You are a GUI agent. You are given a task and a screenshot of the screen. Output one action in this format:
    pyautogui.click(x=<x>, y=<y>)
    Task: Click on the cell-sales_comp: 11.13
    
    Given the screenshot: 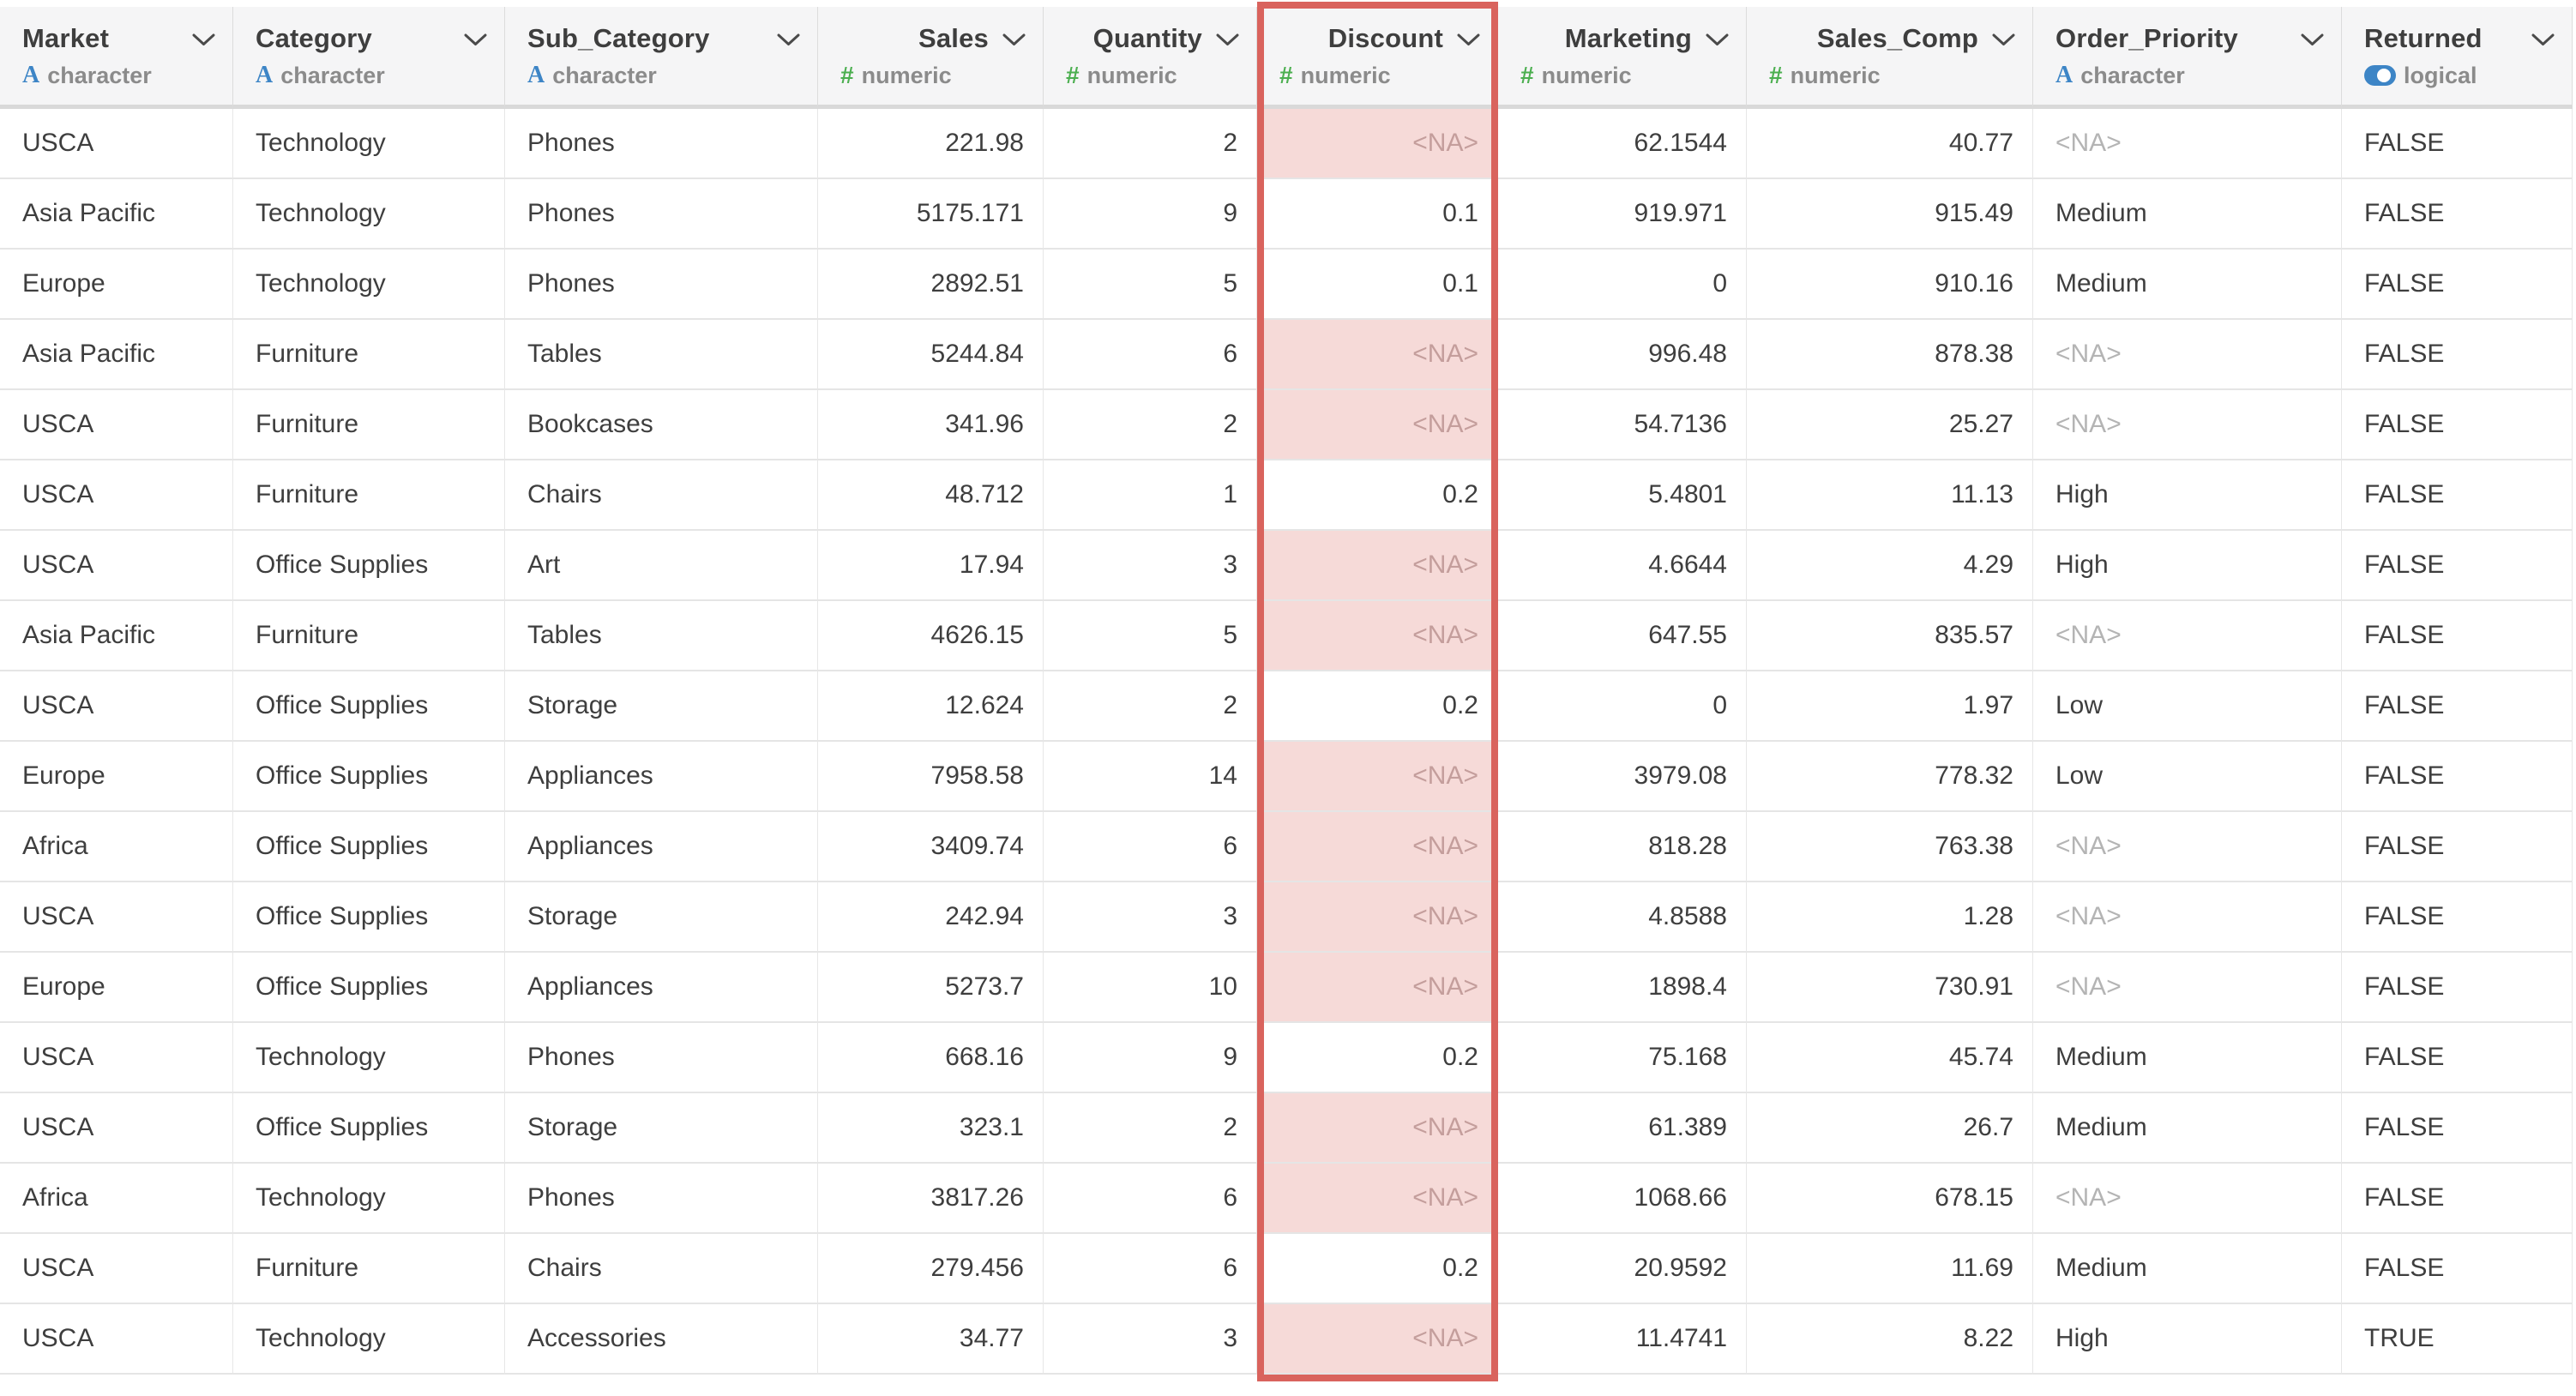 What is the action you would take?
    pyautogui.click(x=1890, y=495)
    